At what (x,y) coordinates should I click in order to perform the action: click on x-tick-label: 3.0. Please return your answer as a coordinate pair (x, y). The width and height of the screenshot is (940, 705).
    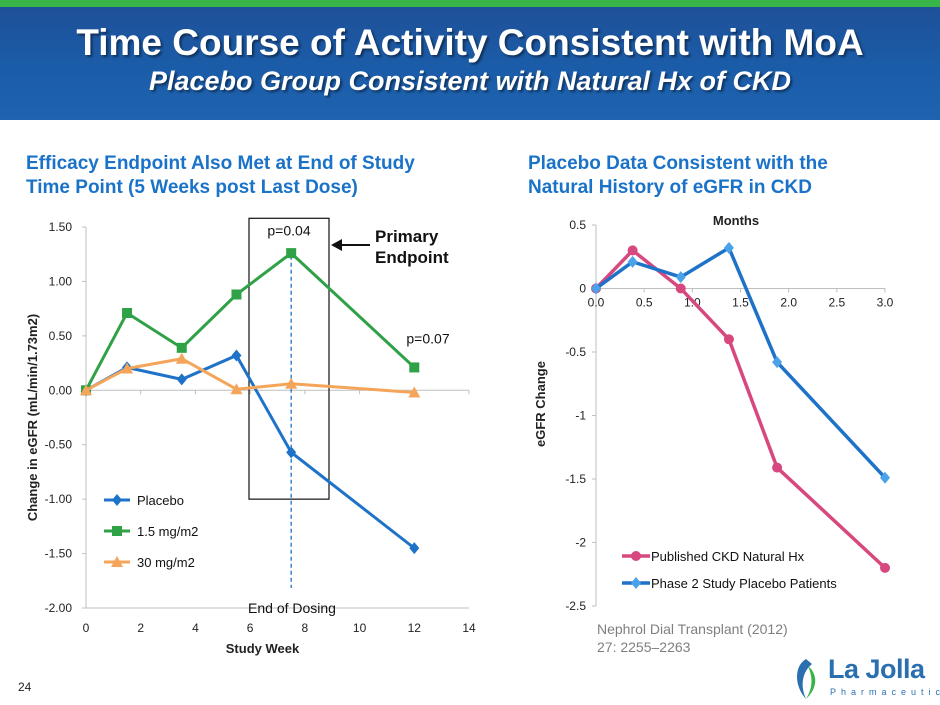
    Looking at the image, I should click on (885, 303).